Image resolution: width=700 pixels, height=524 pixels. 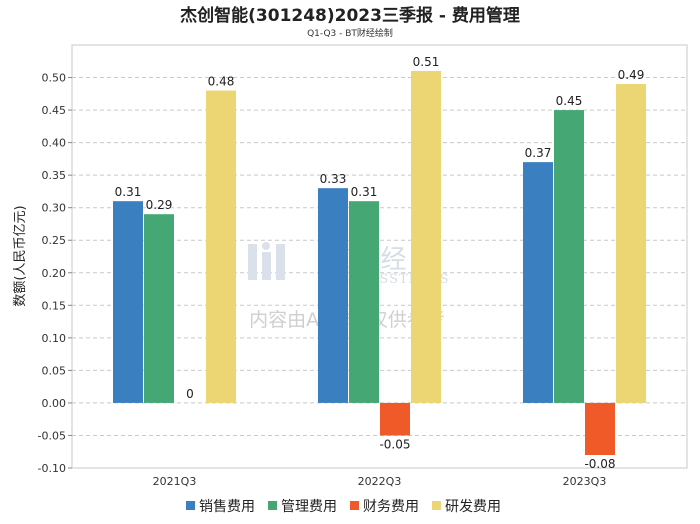 I want to click on x-tick-label: 2022Q3, so click(x=380, y=481).